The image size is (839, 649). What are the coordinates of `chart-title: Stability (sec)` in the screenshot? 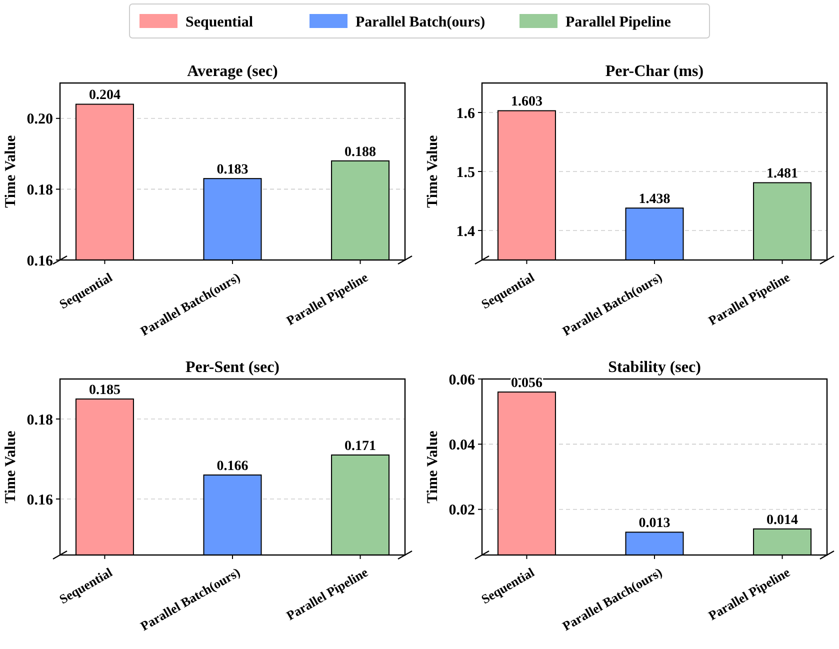 It's located at (654, 367).